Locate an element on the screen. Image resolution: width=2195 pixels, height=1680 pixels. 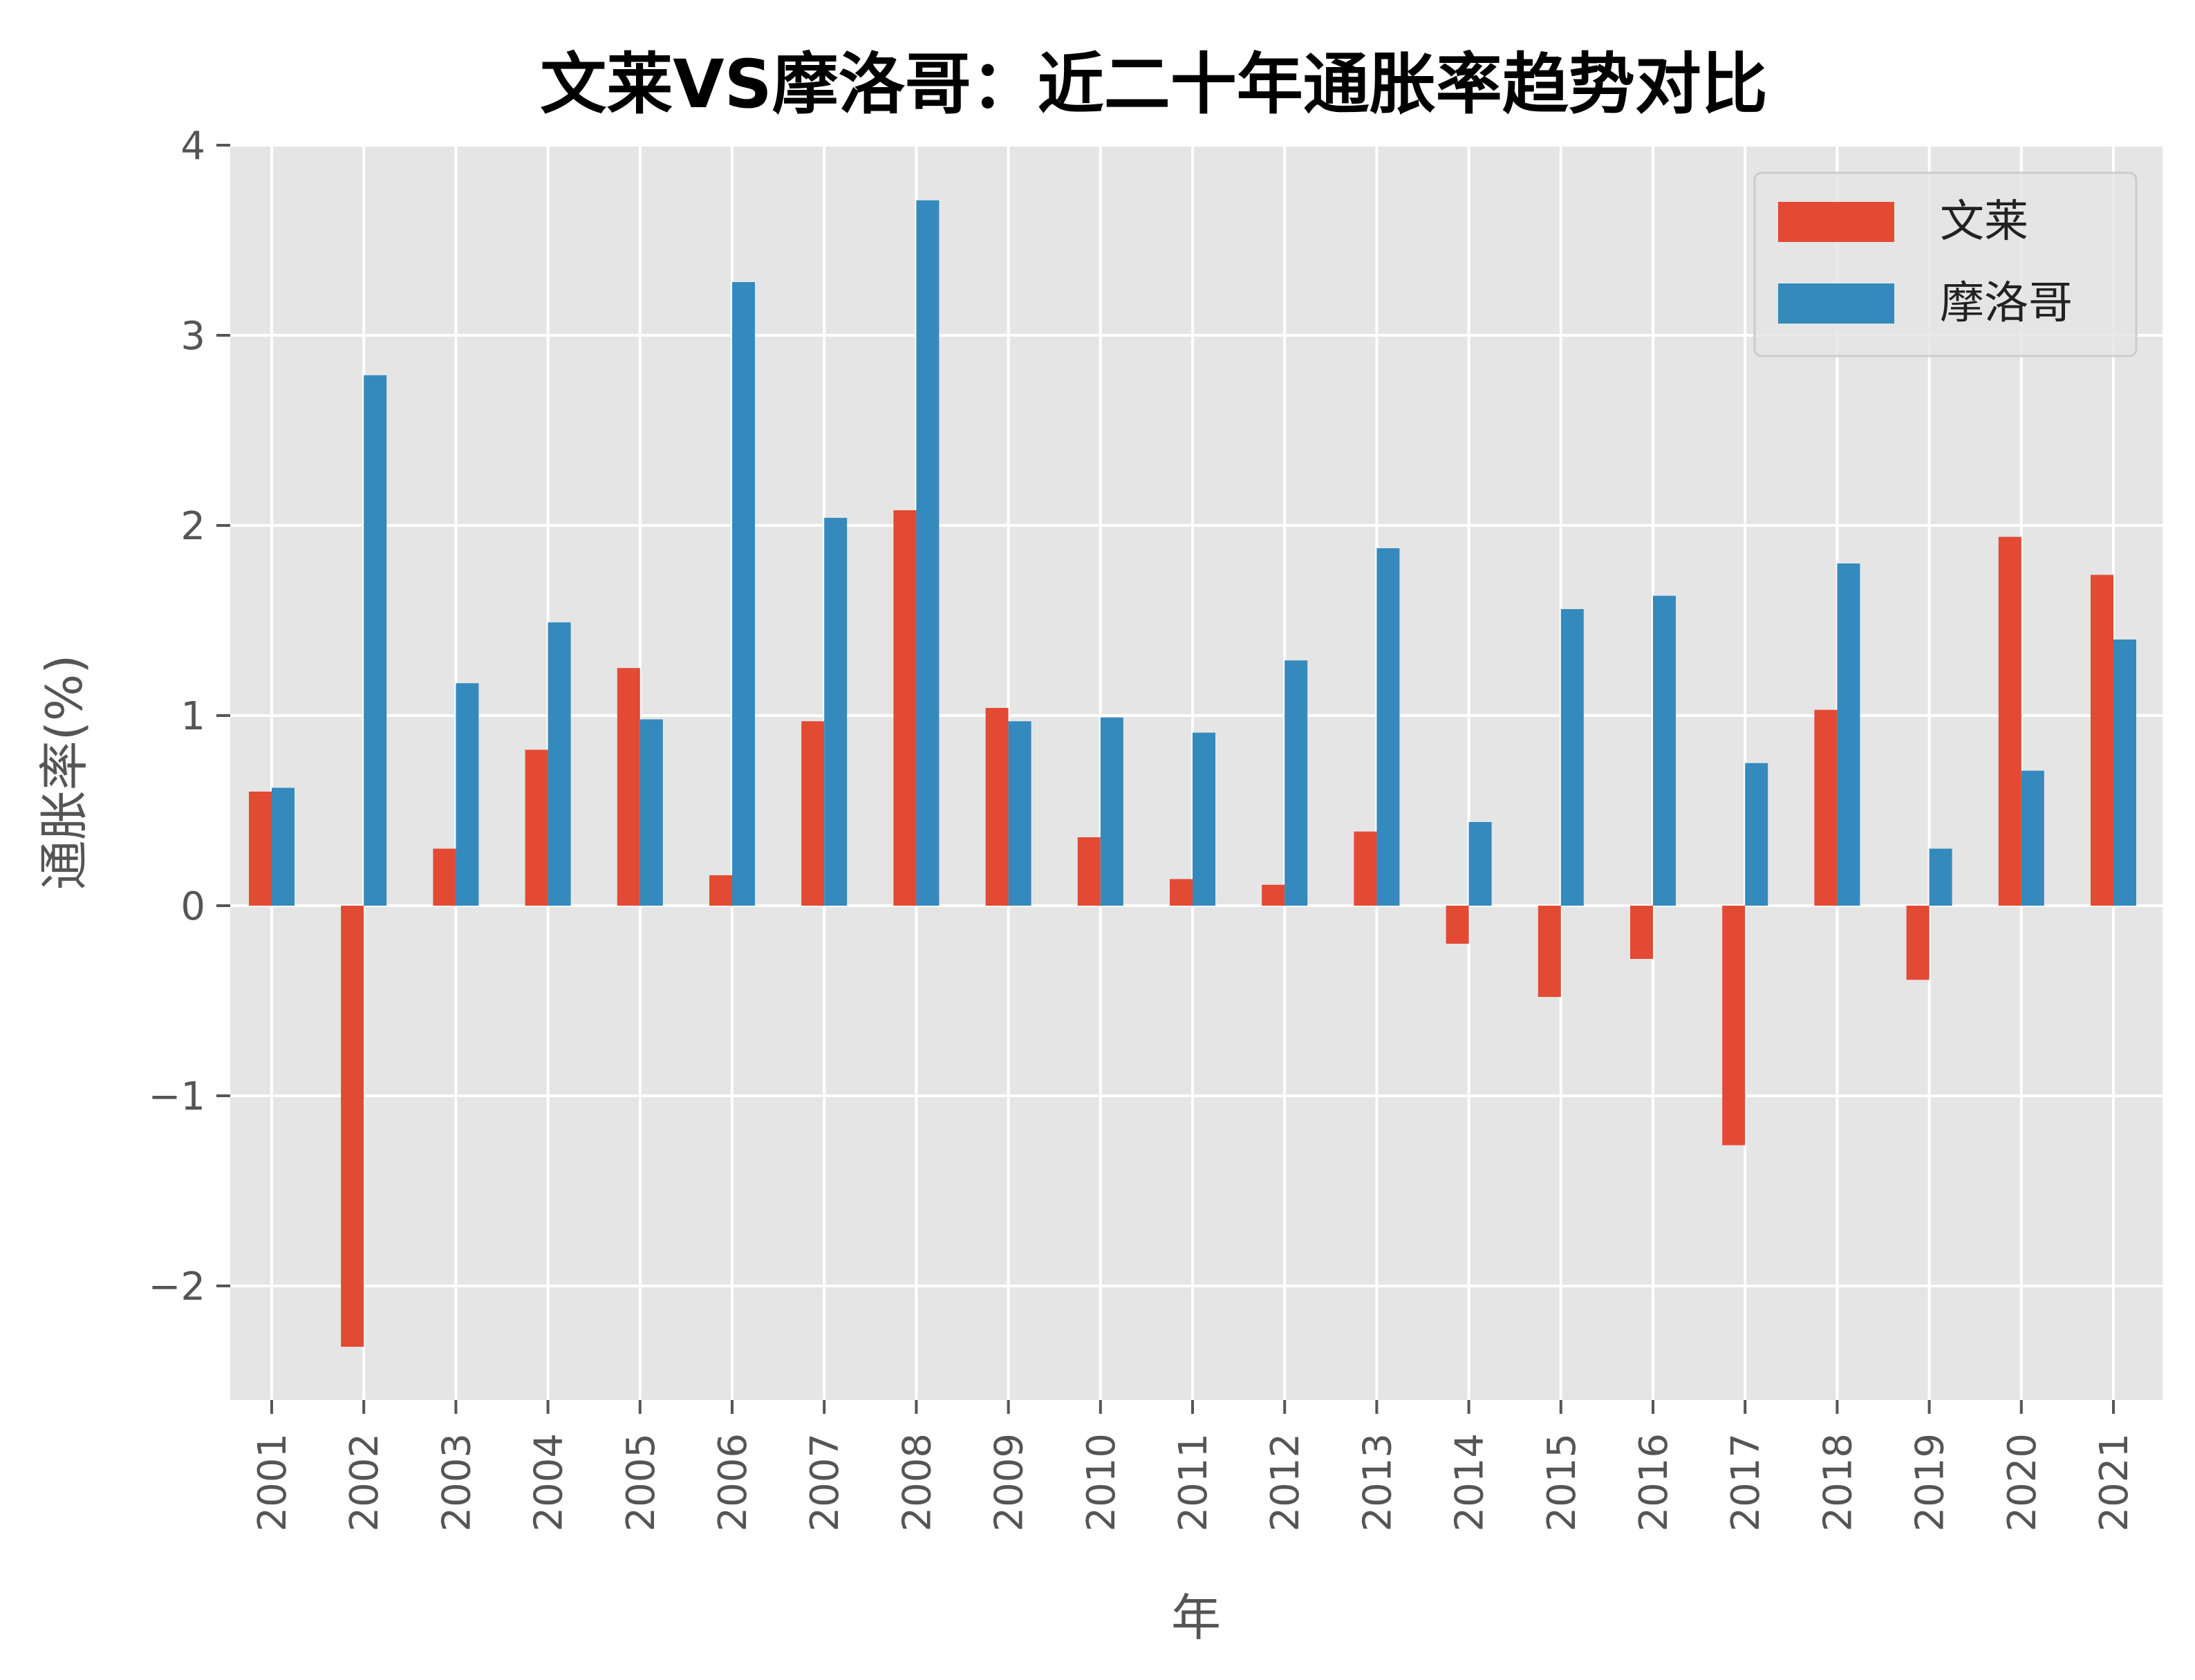
y-tick-label: −1 is located at coordinates (176, 1096).